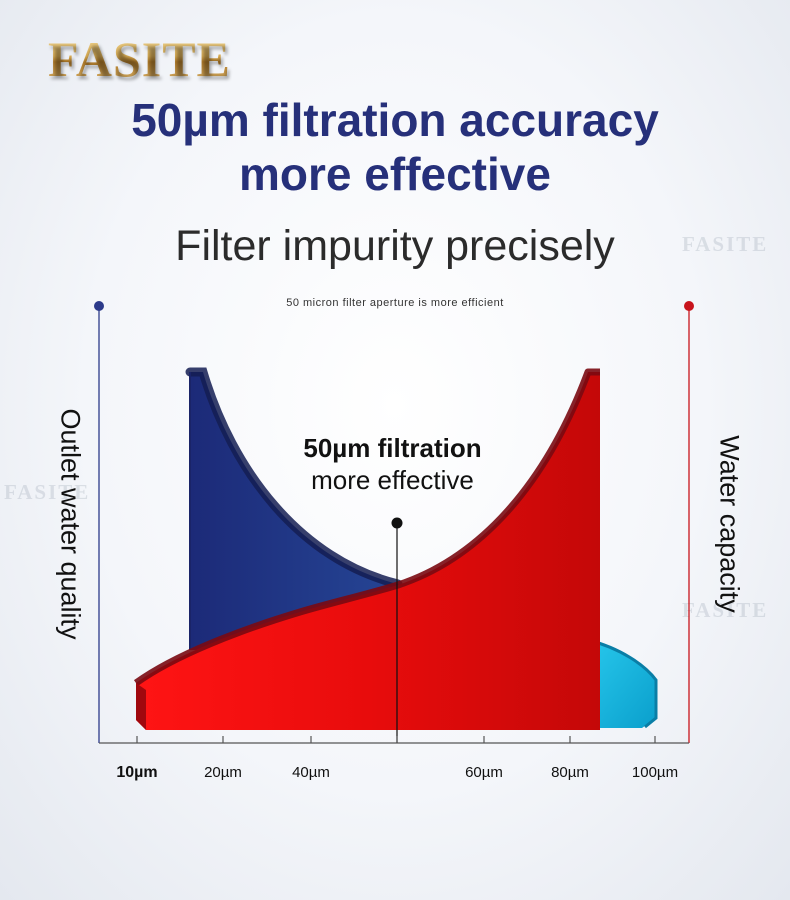 This screenshot has height=900, width=790. I want to click on right-axis-label: Water capacity, so click(729, 524).